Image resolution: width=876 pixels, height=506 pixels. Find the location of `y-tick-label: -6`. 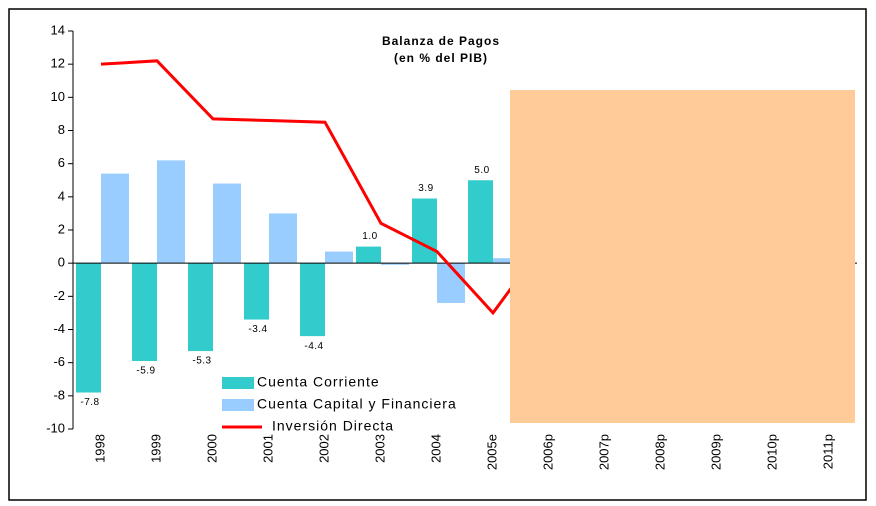

y-tick-label: -6 is located at coordinates (59, 361).